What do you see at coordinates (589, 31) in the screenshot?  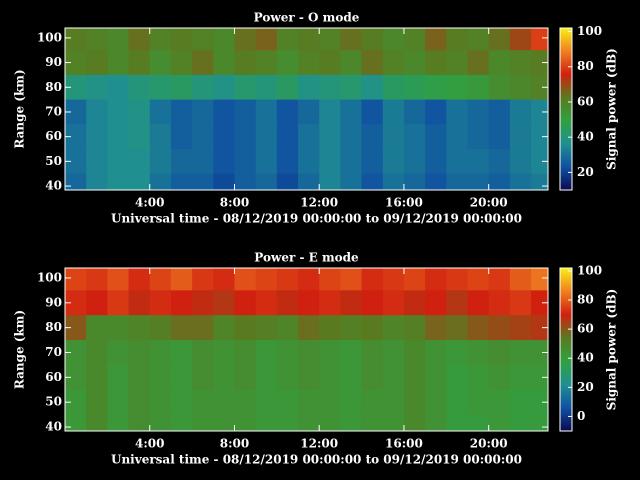 I see `colorbar-tick-label: 100` at bounding box center [589, 31].